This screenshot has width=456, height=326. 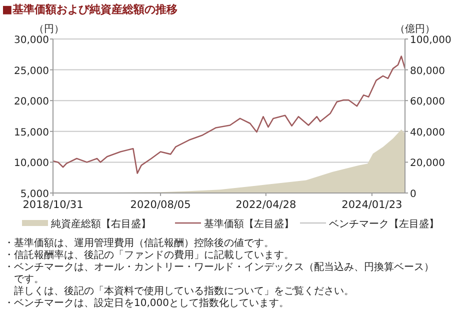 I want to click on y-tick-label: 25,000, so click(x=31, y=71).